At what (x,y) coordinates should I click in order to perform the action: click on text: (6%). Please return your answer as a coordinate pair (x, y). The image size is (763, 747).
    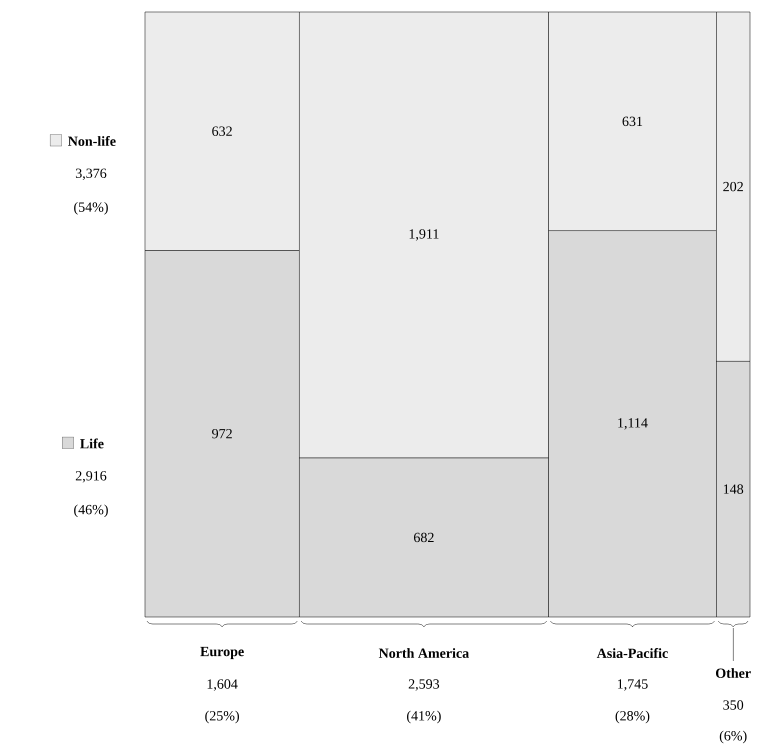
    Looking at the image, I should click on (733, 737).